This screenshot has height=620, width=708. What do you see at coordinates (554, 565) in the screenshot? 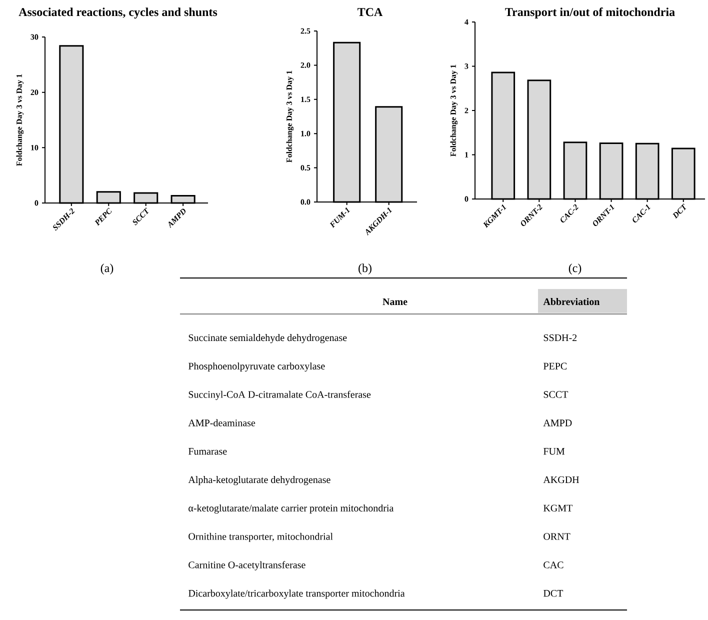
I see `text: CAC` at bounding box center [554, 565].